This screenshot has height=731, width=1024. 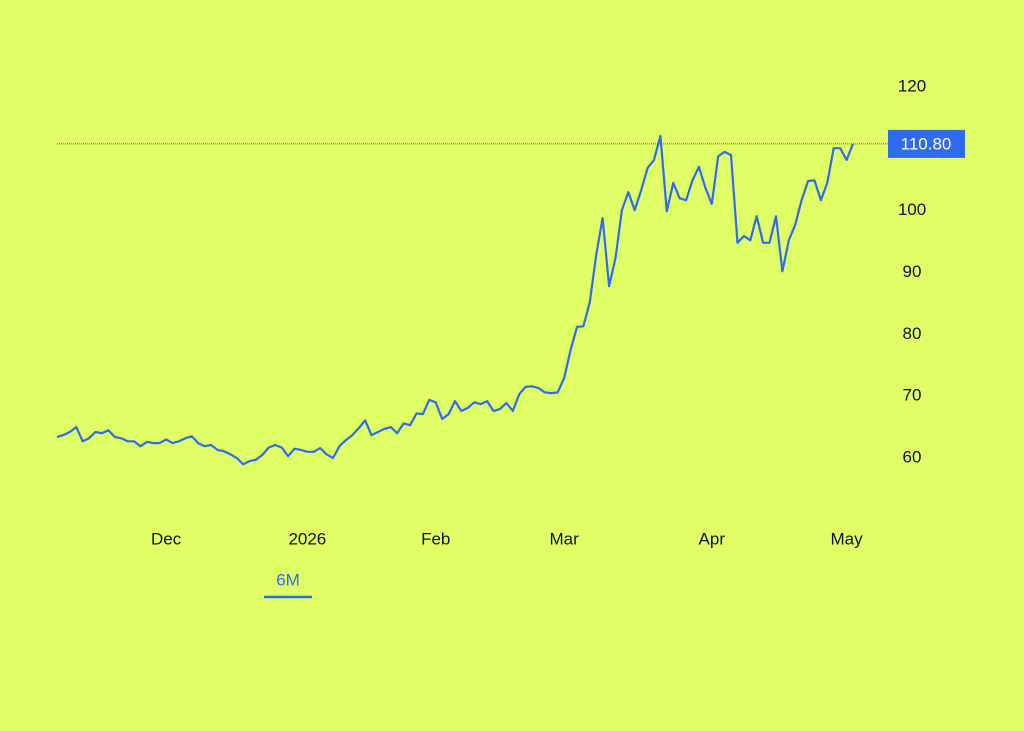 I want to click on x-tick-label: Apr, so click(x=712, y=538).